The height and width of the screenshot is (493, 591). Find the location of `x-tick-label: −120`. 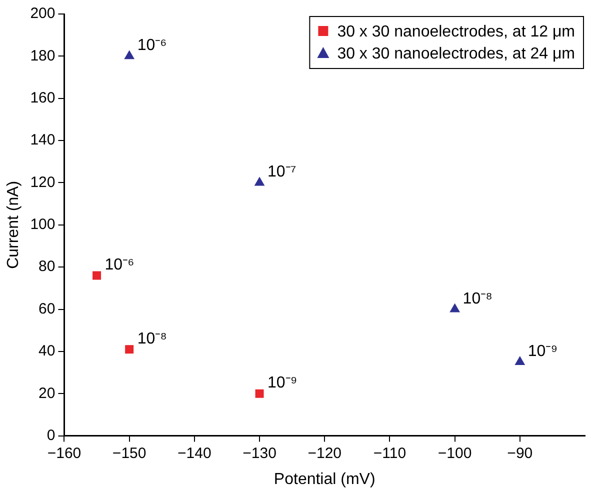

x-tick-label: −120 is located at coordinates (325, 453).